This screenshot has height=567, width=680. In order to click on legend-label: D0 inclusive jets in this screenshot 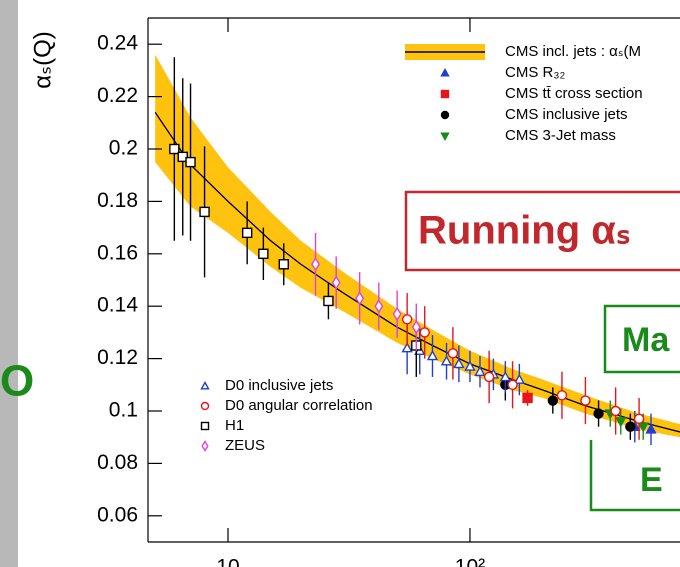, I will do `click(279, 385)`.